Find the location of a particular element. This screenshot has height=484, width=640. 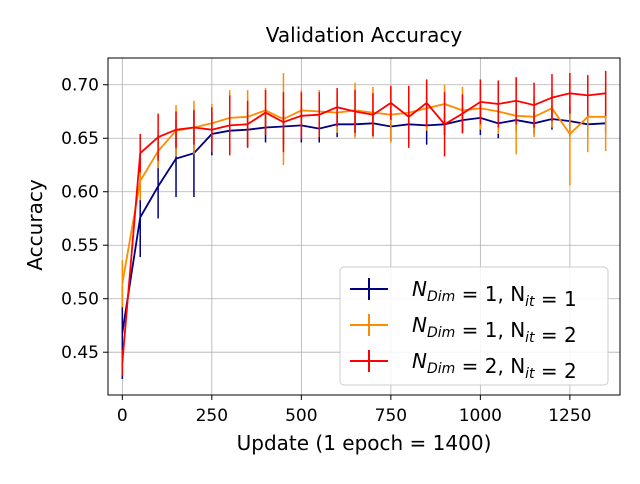

legend-label: NDim = 1, Nit = 2 is located at coordinates (494, 330).